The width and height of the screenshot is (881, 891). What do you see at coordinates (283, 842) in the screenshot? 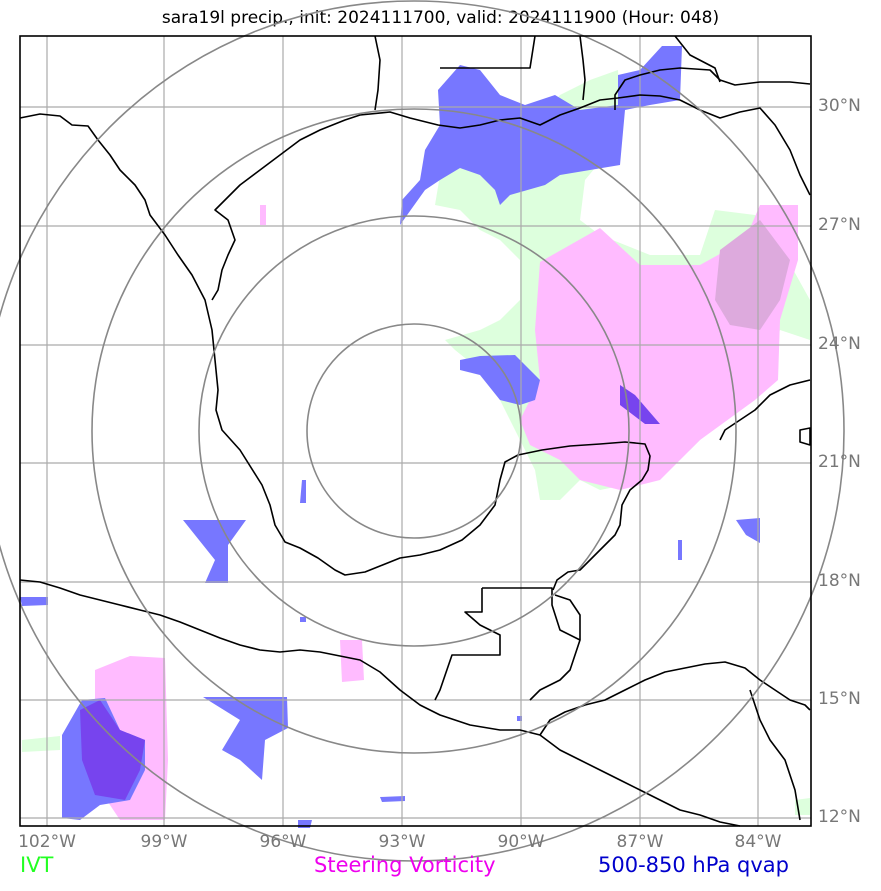
I see `longitude-label-96w: 96°W` at bounding box center [283, 842].